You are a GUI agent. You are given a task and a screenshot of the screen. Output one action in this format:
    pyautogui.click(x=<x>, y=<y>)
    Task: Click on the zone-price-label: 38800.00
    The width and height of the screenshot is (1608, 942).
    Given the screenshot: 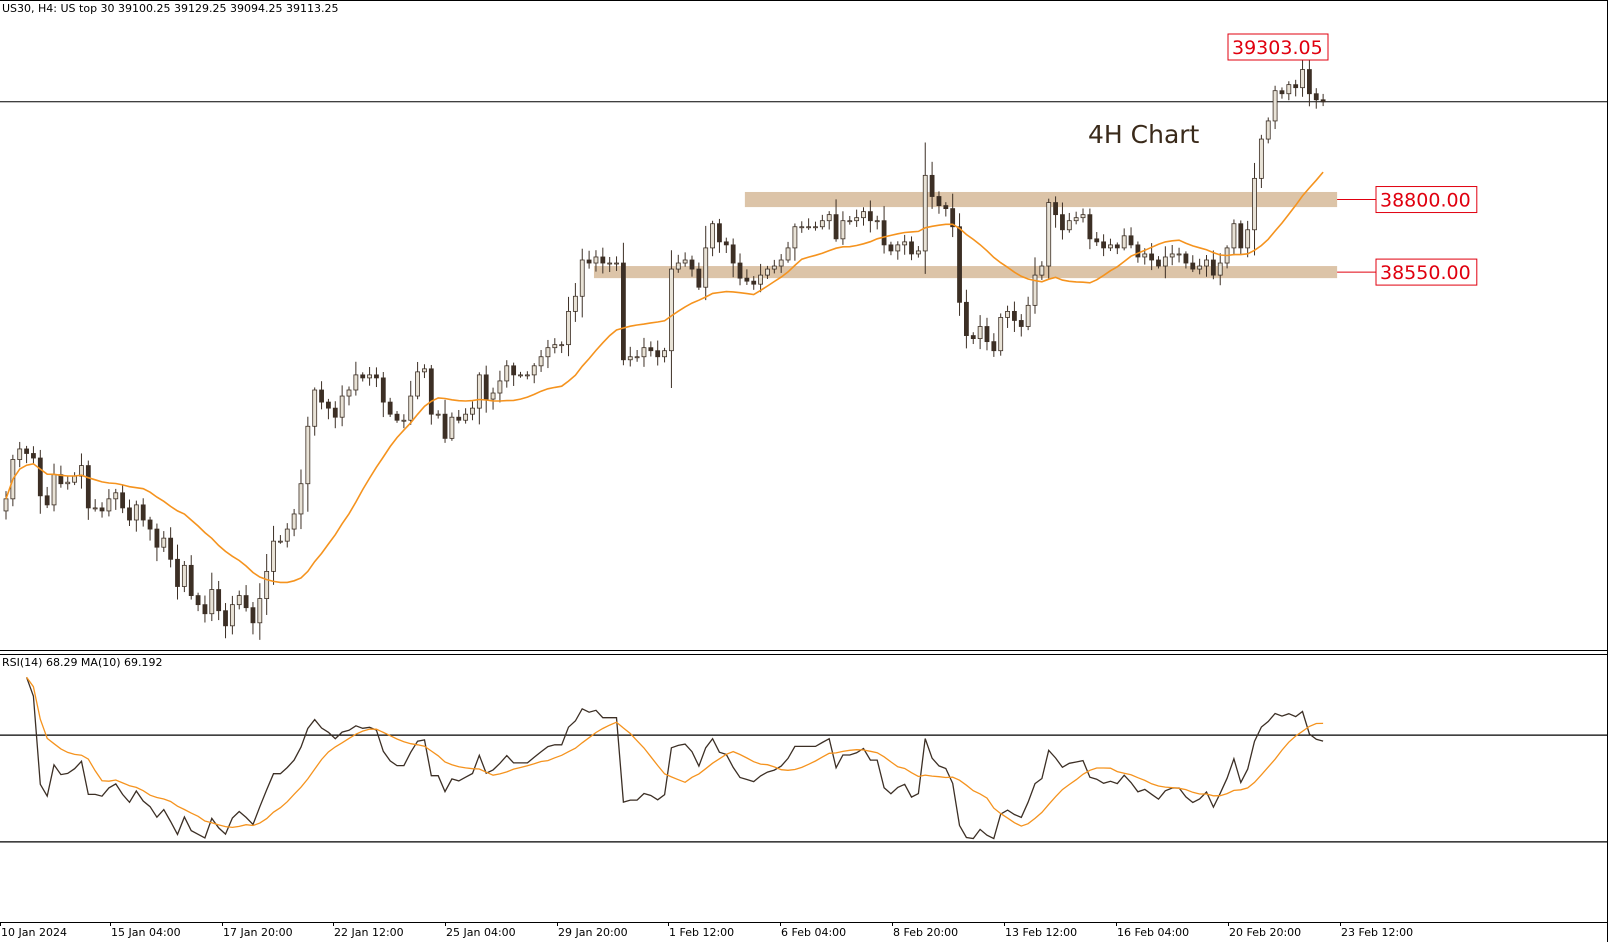 What is the action you would take?
    pyautogui.click(x=1407, y=200)
    